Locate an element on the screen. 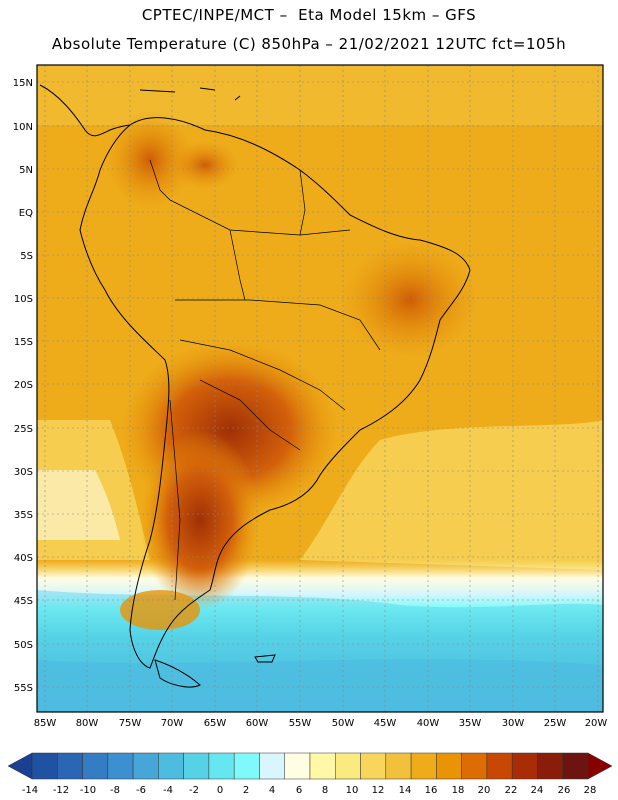 This screenshot has height=800, width=618. colorbar-label: -2 is located at coordinates (194, 790).